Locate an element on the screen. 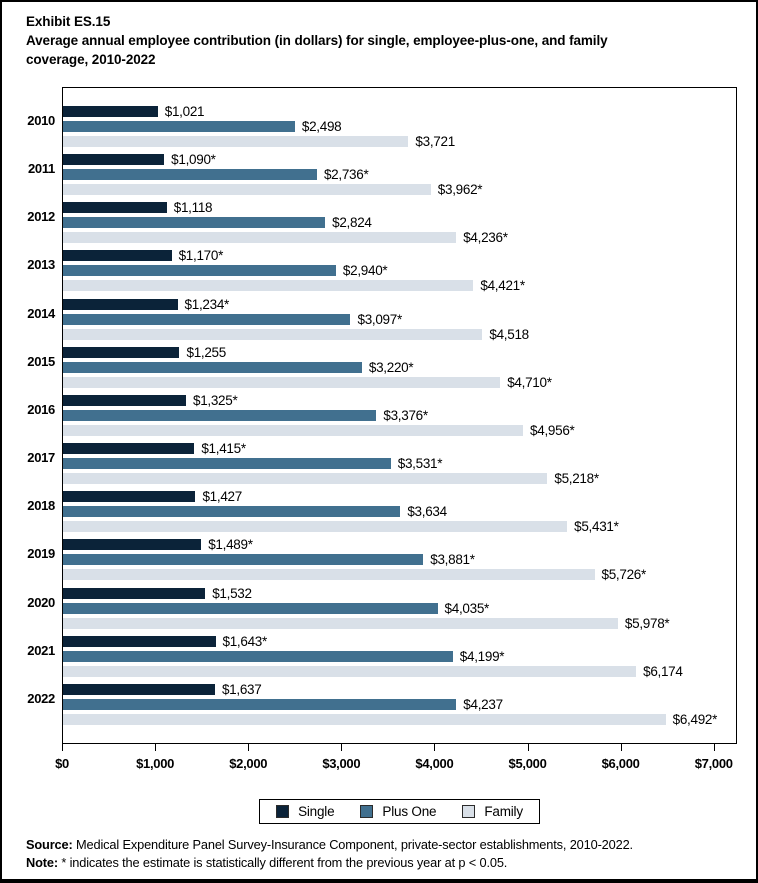 This screenshot has width=758, height=883. year-group-2010: 2010 $1,021 $2,498 $3,721 is located at coordinates (381, 127).